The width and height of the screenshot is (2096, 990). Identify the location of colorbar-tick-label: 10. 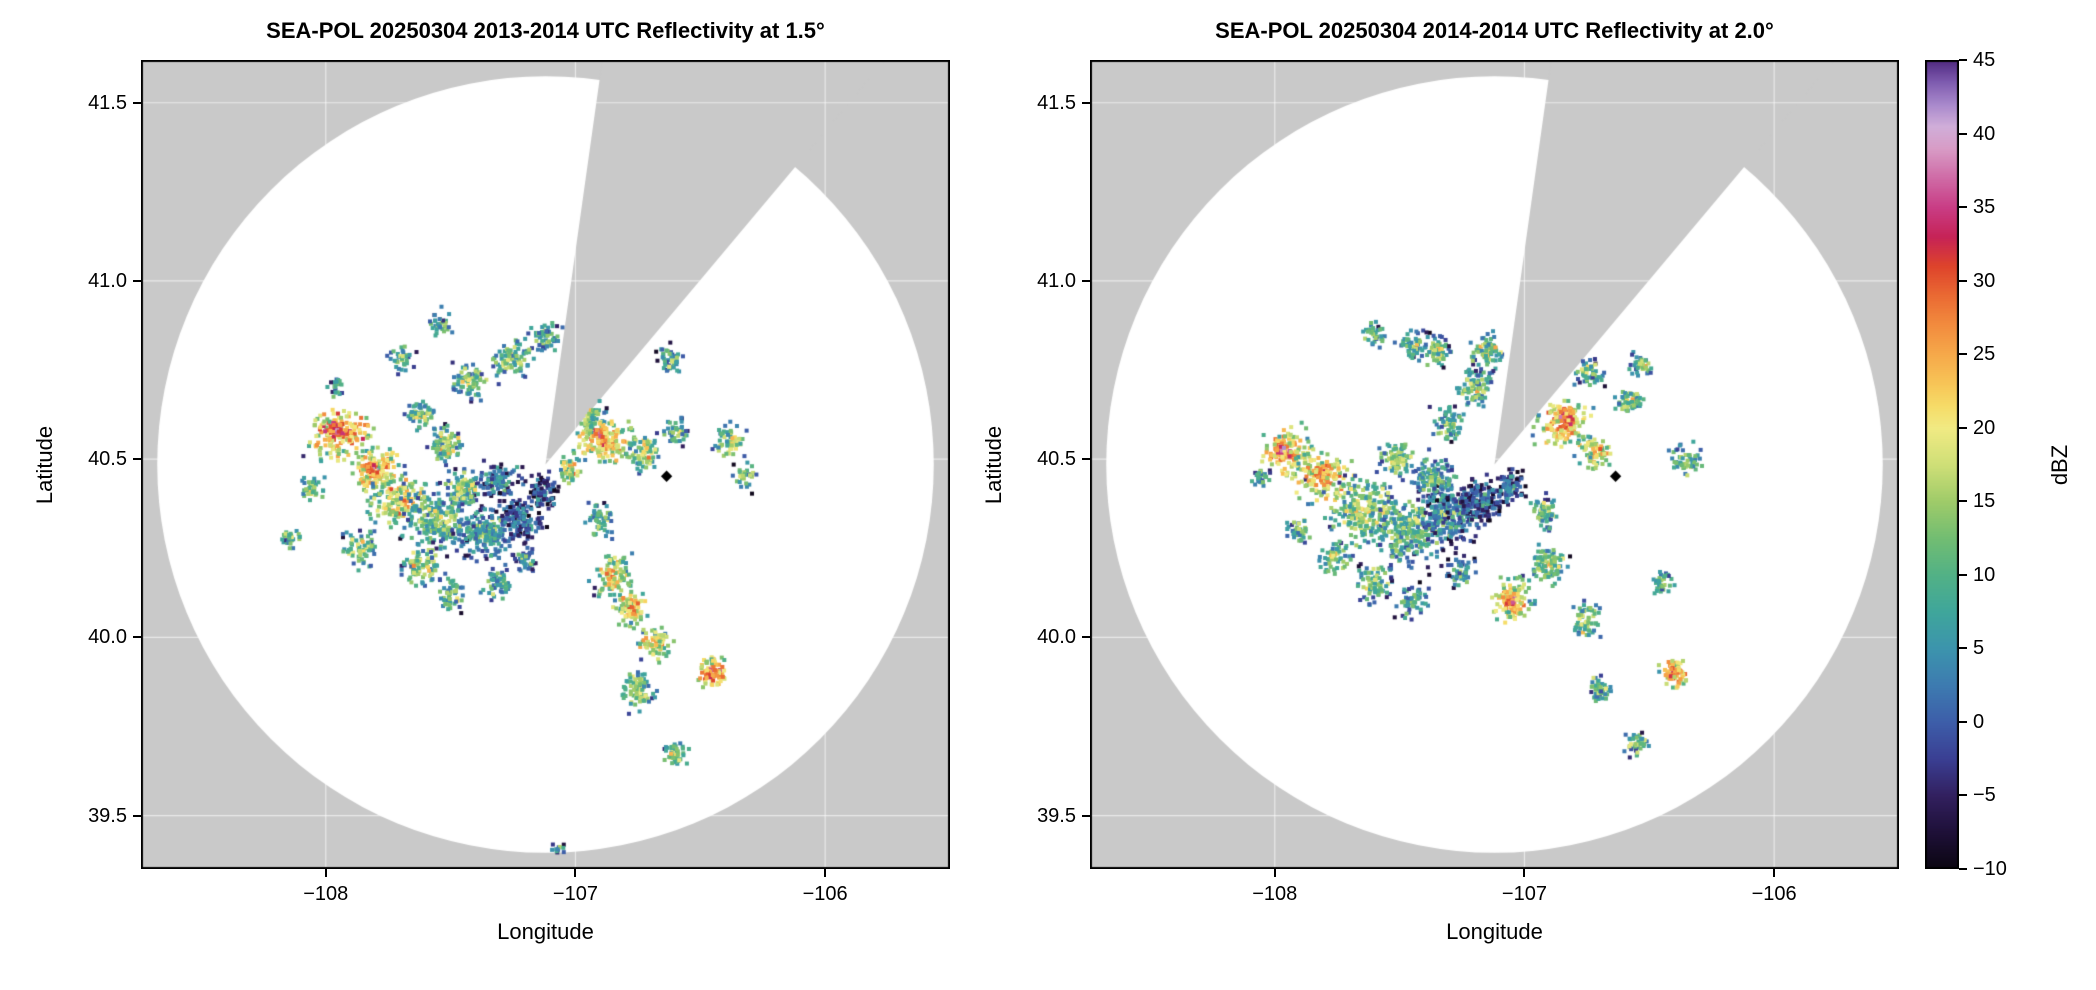
(1984, 574).